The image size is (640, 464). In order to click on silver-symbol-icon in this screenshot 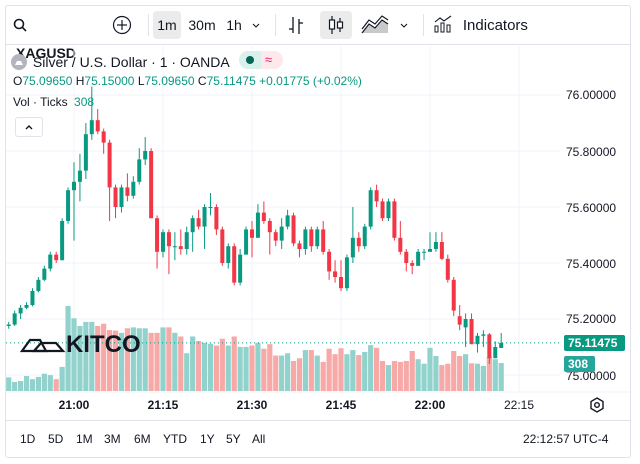, I will do `click(19, 62)`.